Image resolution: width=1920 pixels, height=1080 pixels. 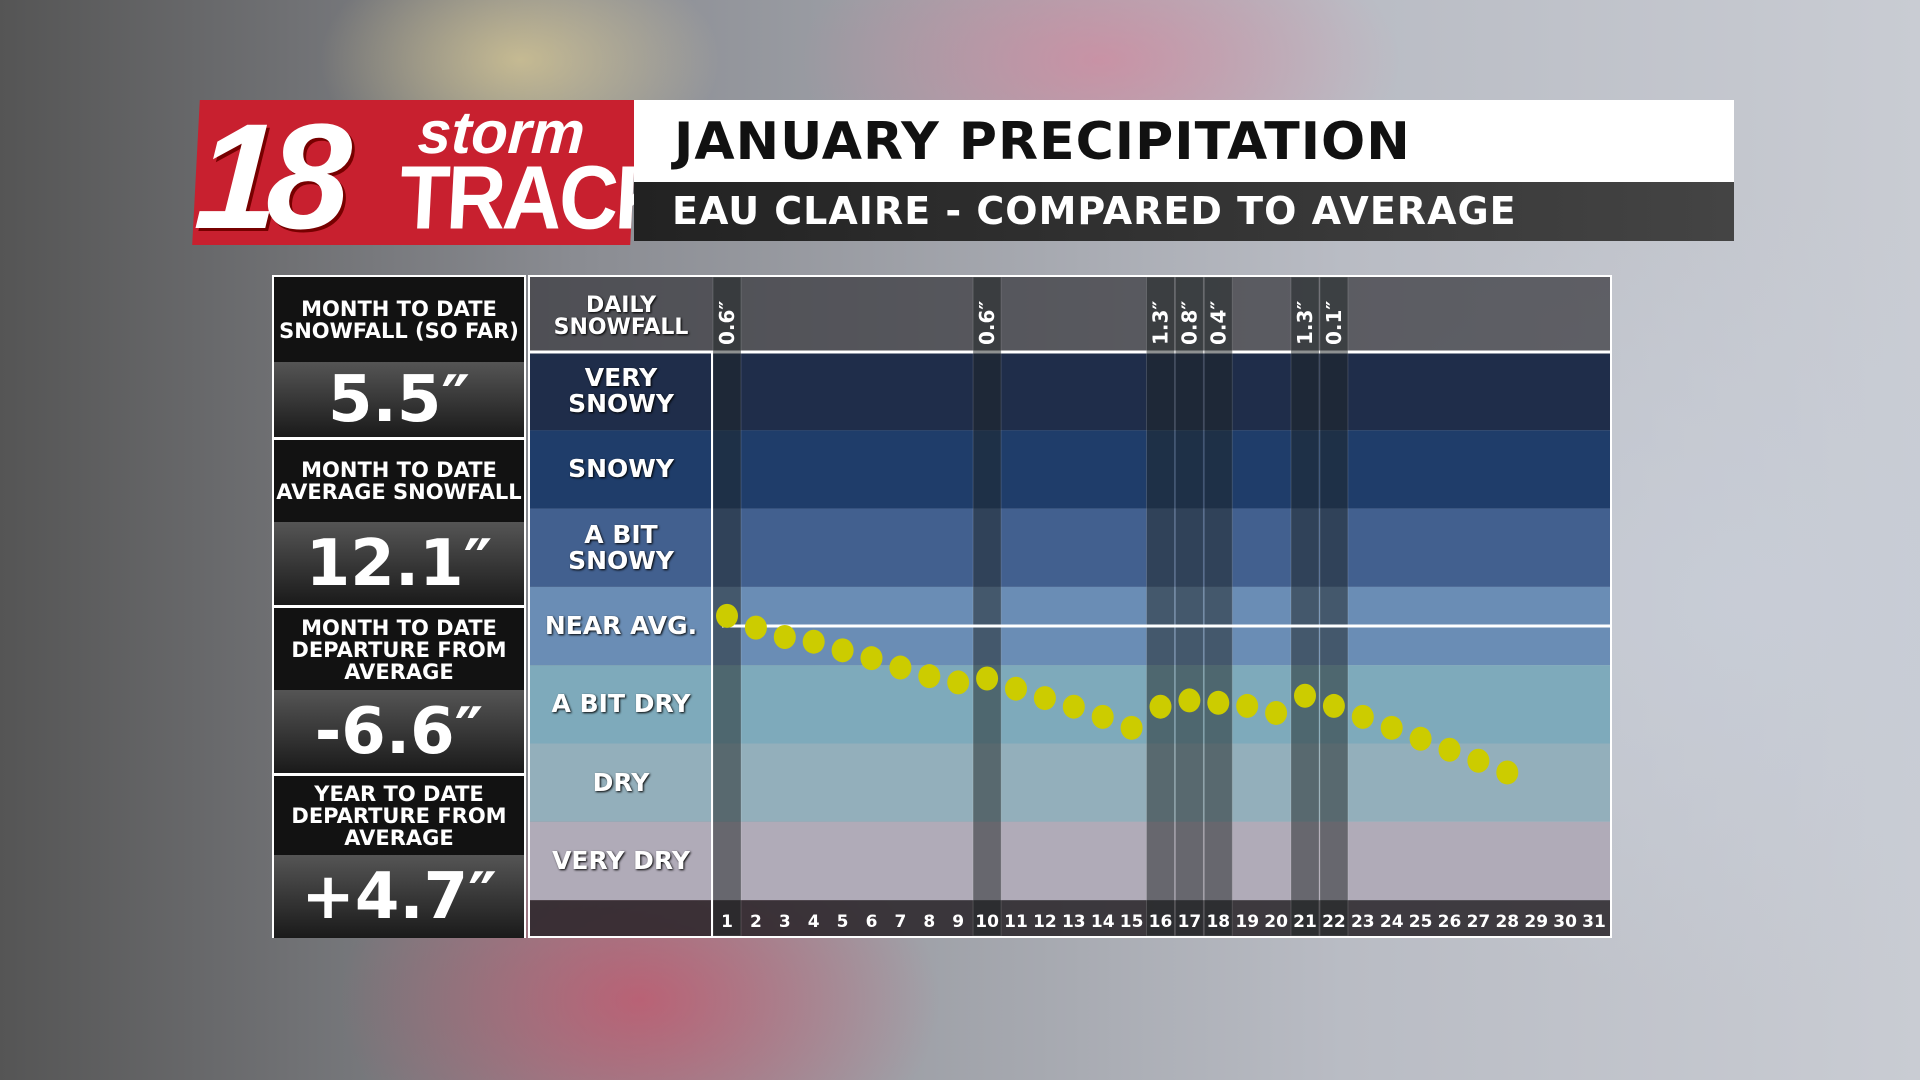 What do you see at coordinates (1184, 211) in the screenshot?
I see `page-subtitle: EAU CLAIRE - COMPARED TO AVERAGE` at bounding box center [1184, 211].